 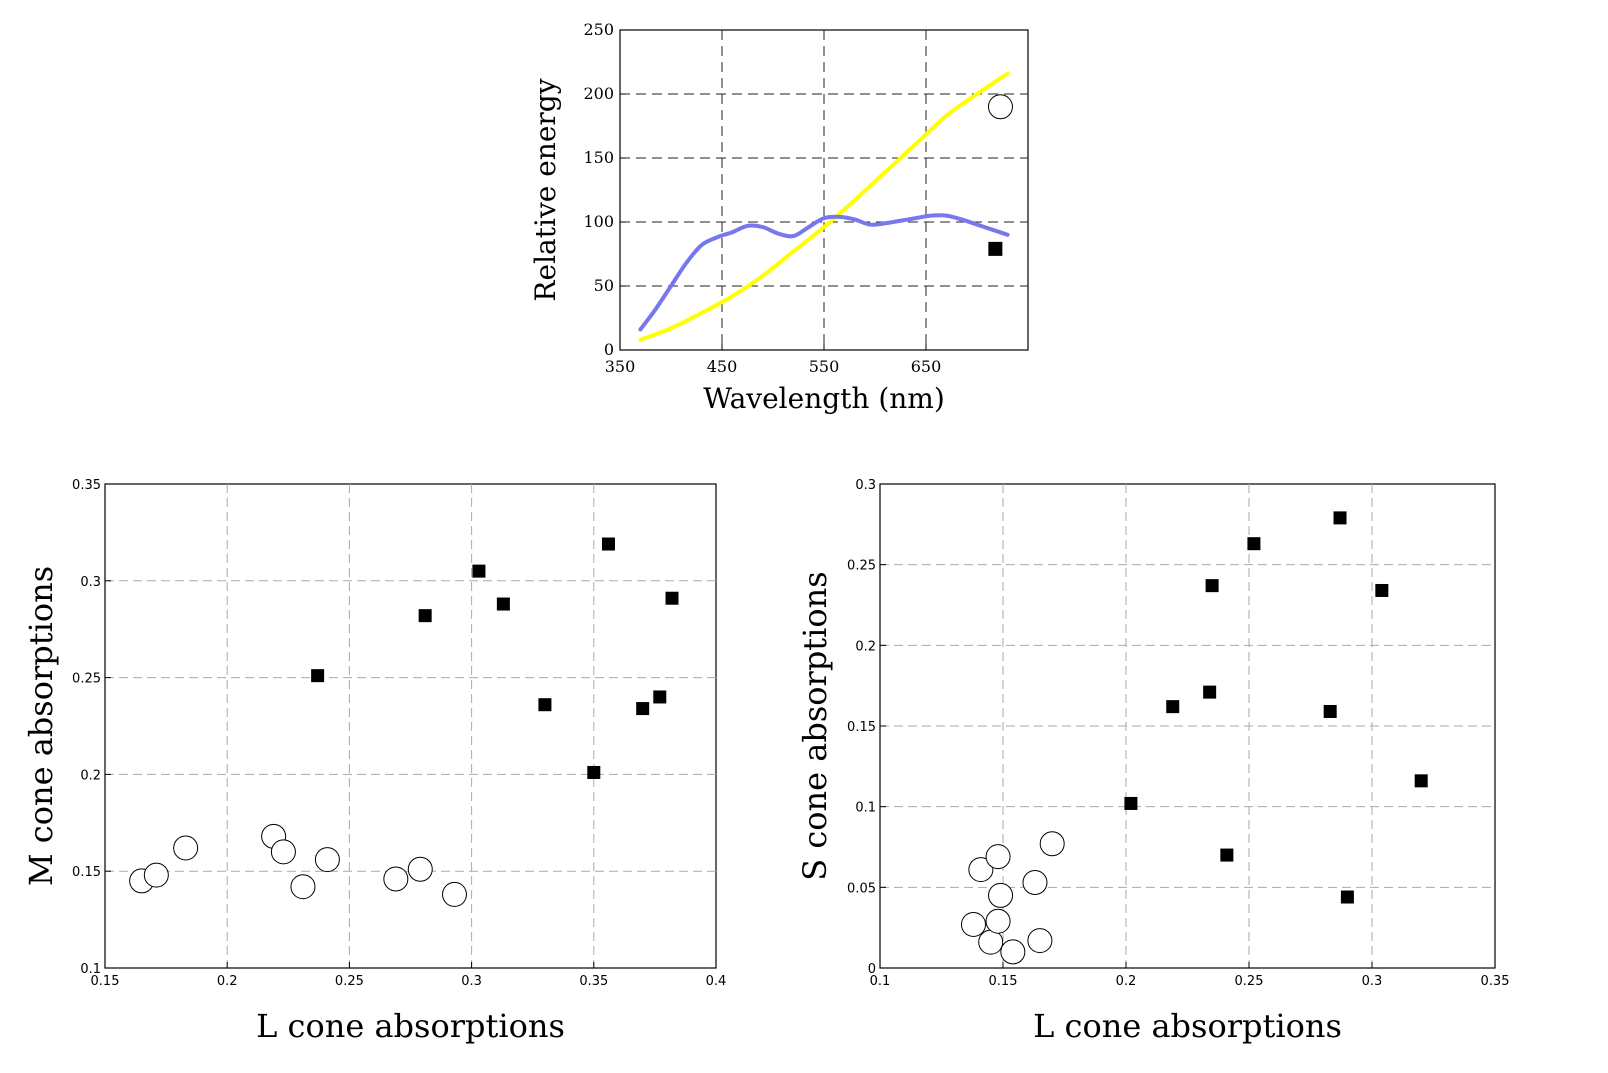 What do you see at coordinates (1000, 107) in the screenshot?
I see `marker-circle` at bounding box center [1000, 107].